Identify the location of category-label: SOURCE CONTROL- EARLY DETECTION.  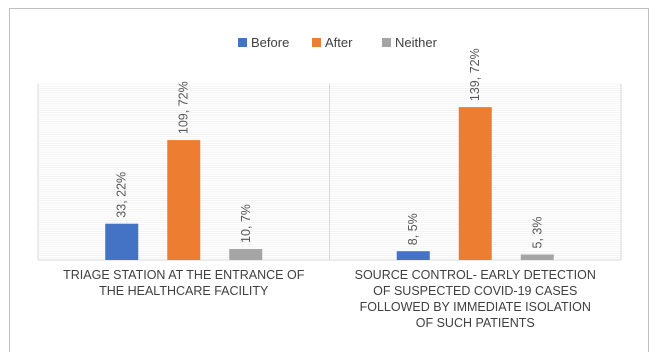
(475, 275).